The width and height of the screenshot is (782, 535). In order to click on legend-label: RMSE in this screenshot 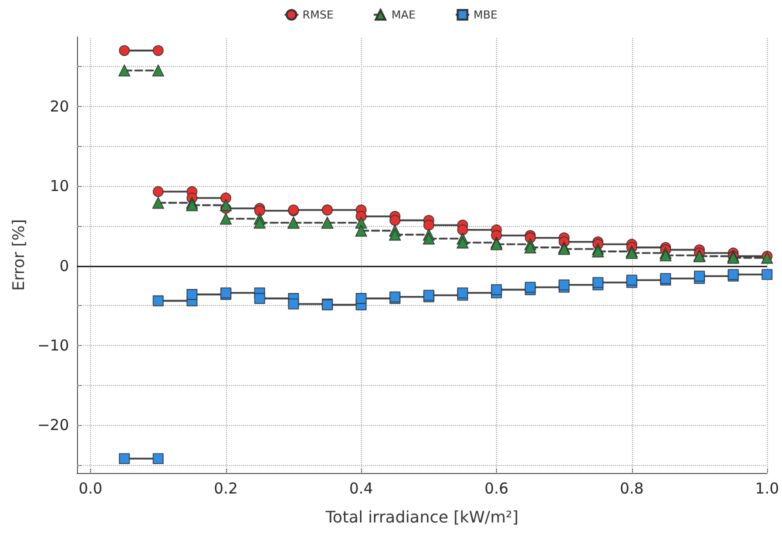, I will do `click(318, 15)`.